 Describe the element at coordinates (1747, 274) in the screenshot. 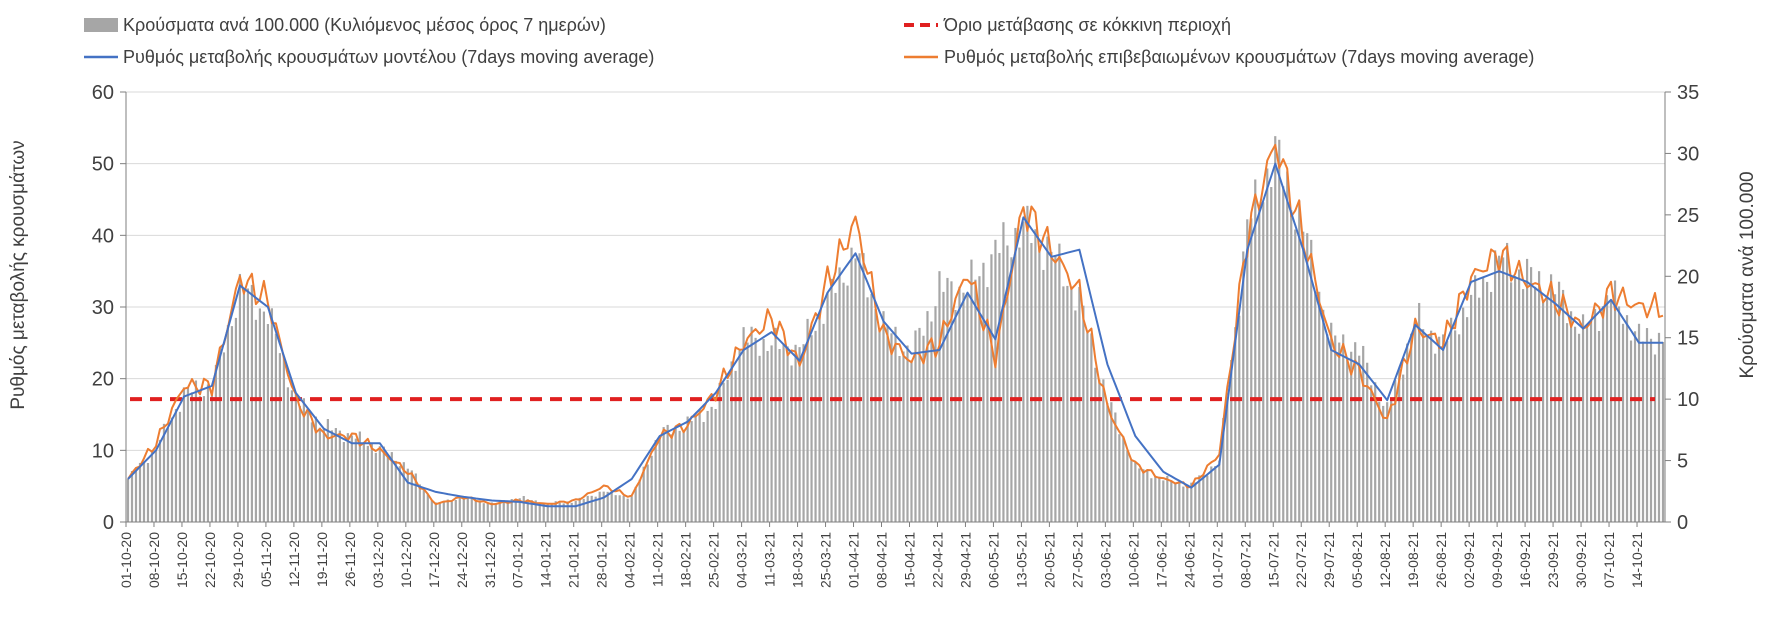

I see `y-axis-right-title: Κρούσματα ανά 100.000` at that location.